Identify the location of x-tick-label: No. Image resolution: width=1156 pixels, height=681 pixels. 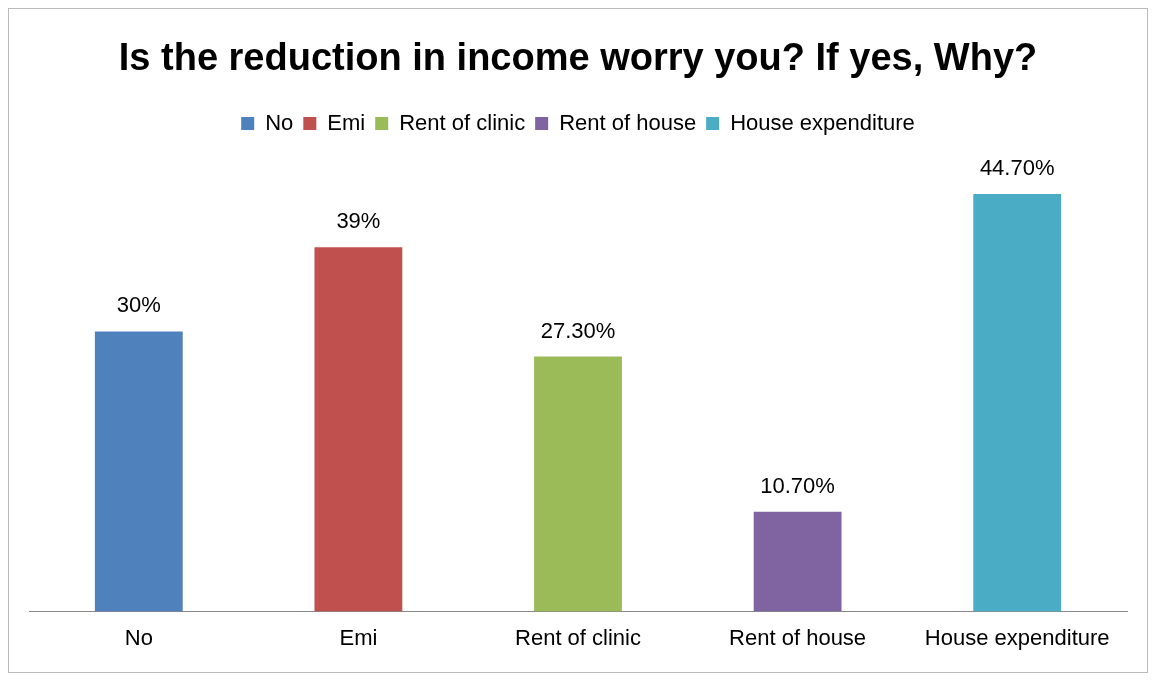
(138, 637).